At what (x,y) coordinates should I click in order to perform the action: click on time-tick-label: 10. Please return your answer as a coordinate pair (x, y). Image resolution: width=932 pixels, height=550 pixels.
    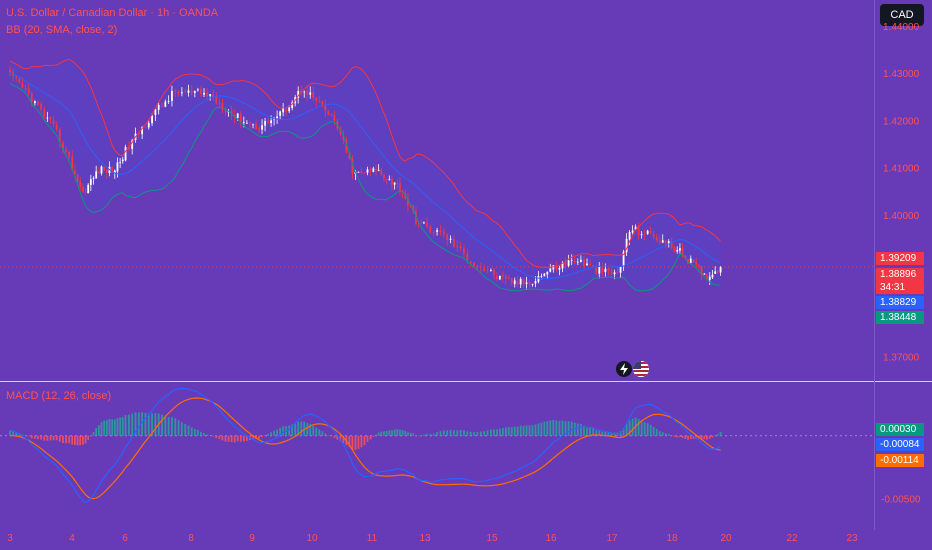
    Looking at the image, I should click on (312, 538).